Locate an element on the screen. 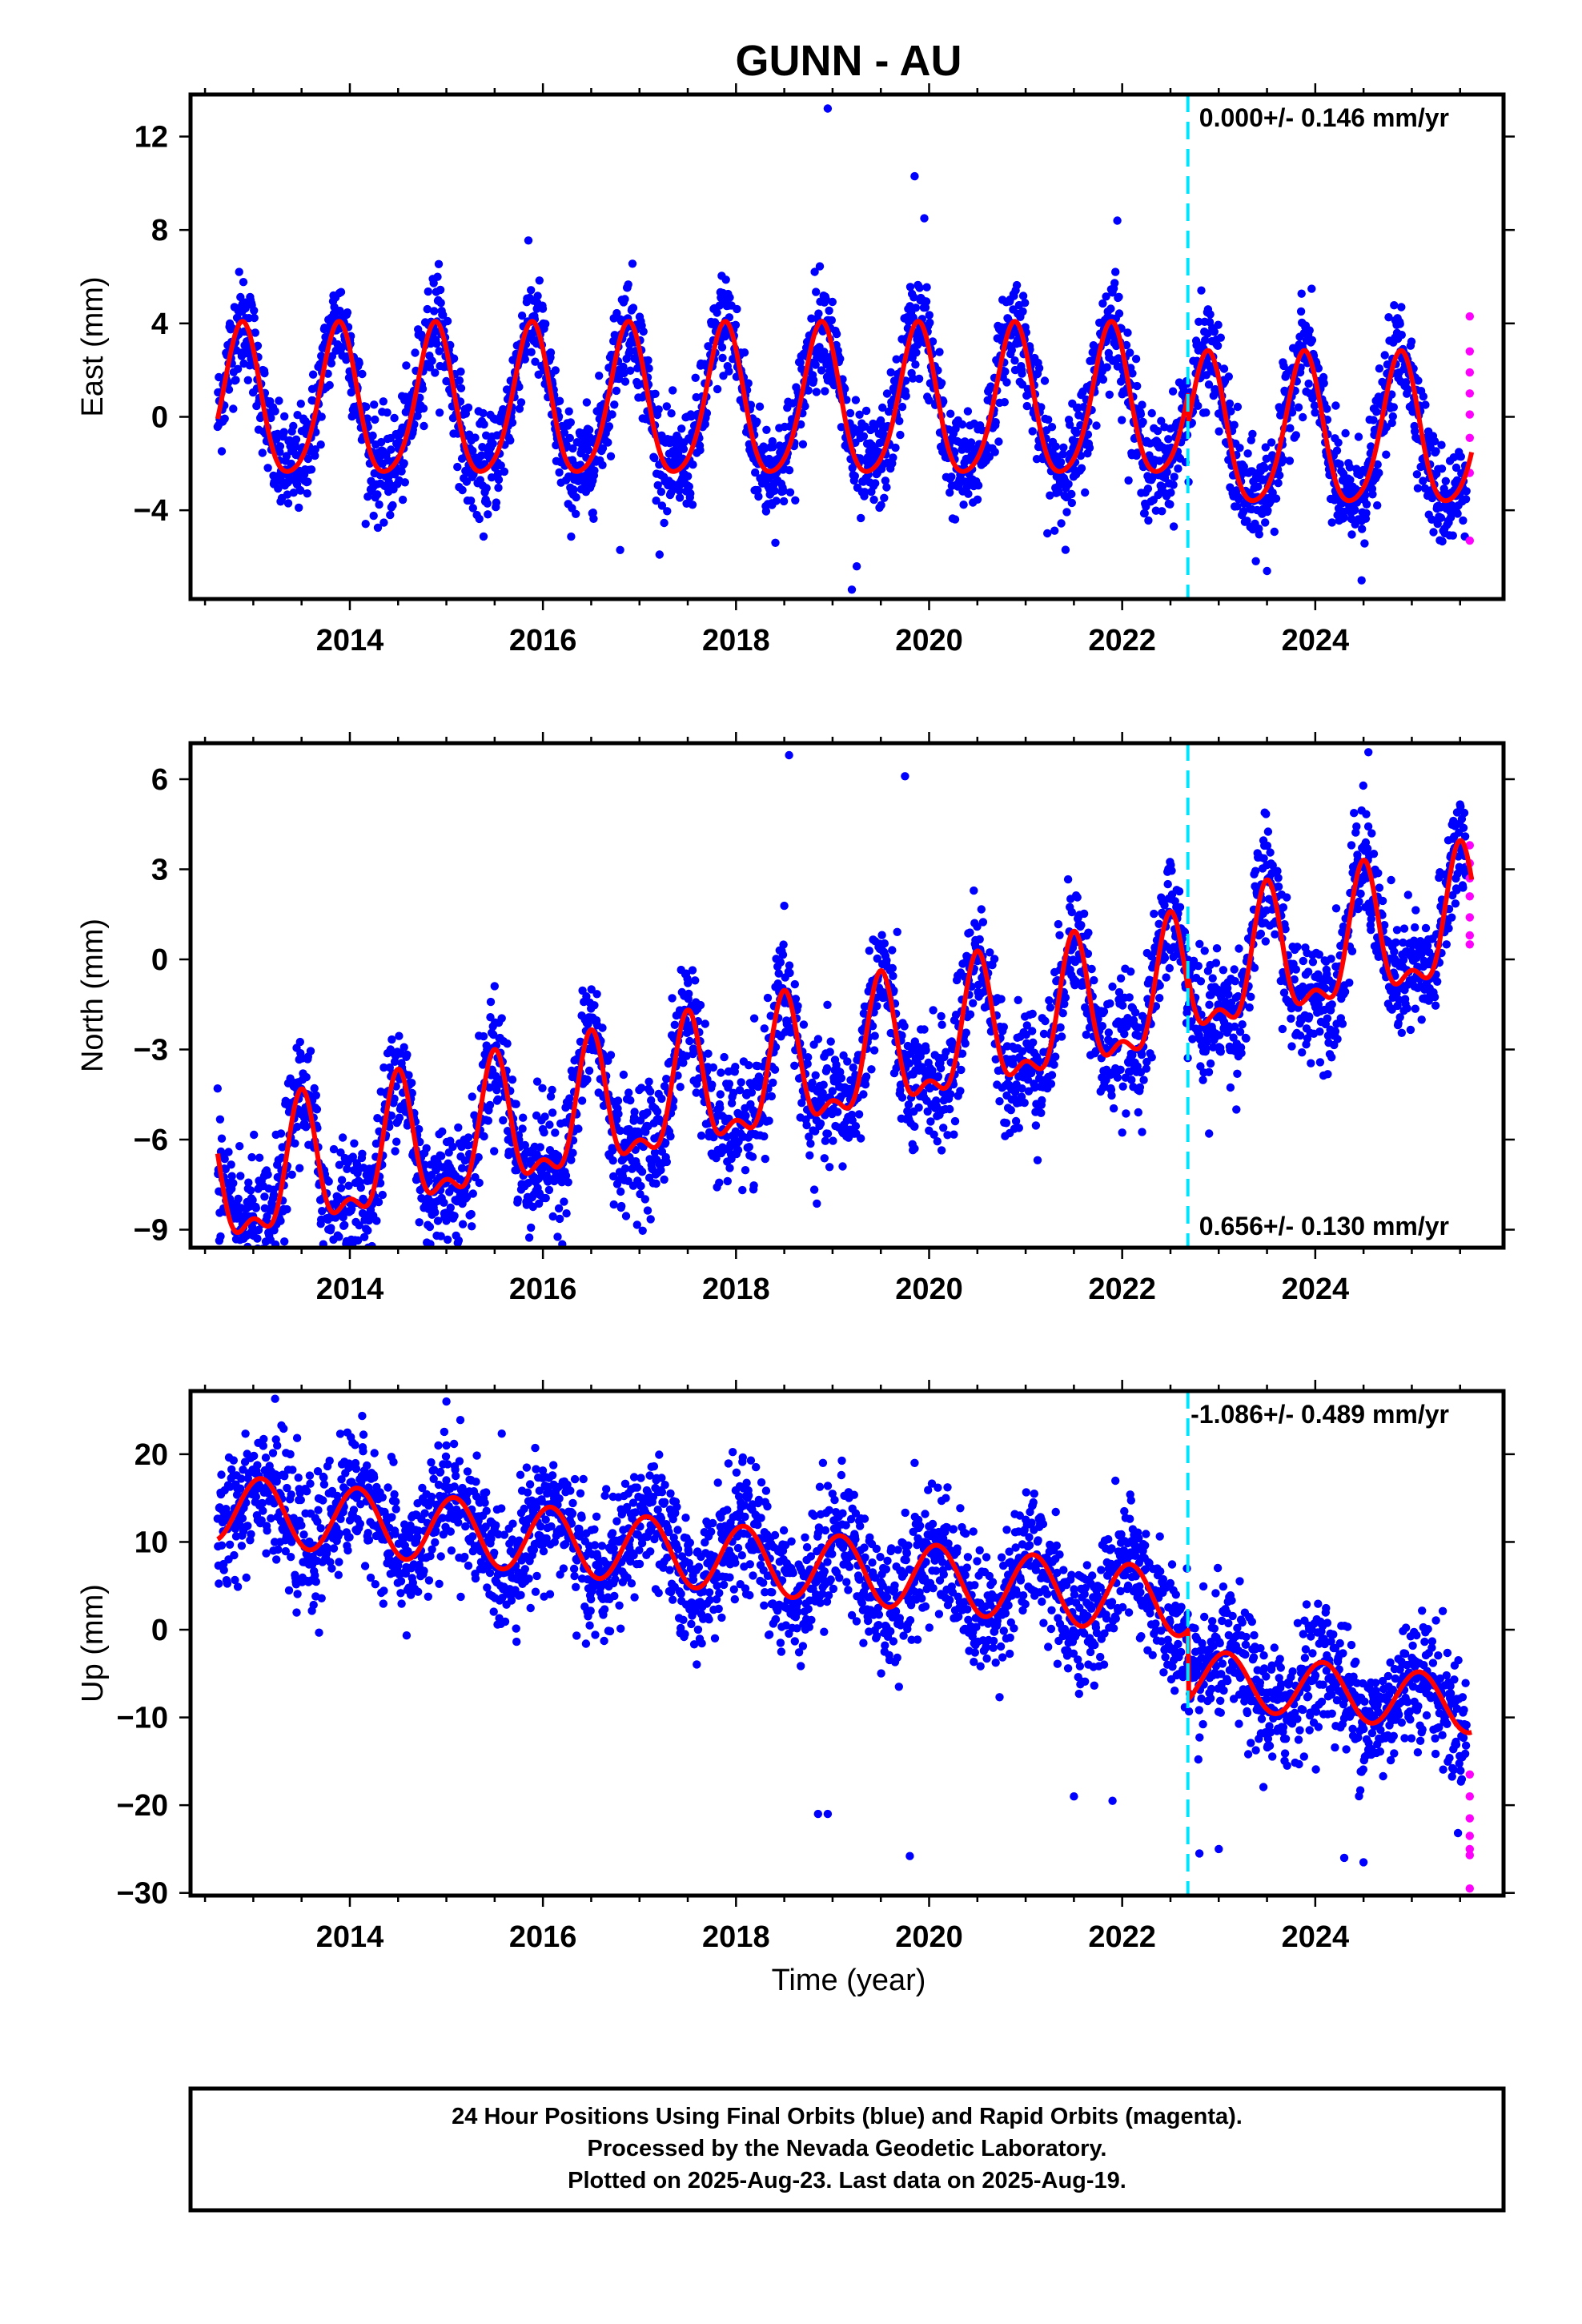  east-x-tick-label: 2014 is located at coordinates (350, 640).